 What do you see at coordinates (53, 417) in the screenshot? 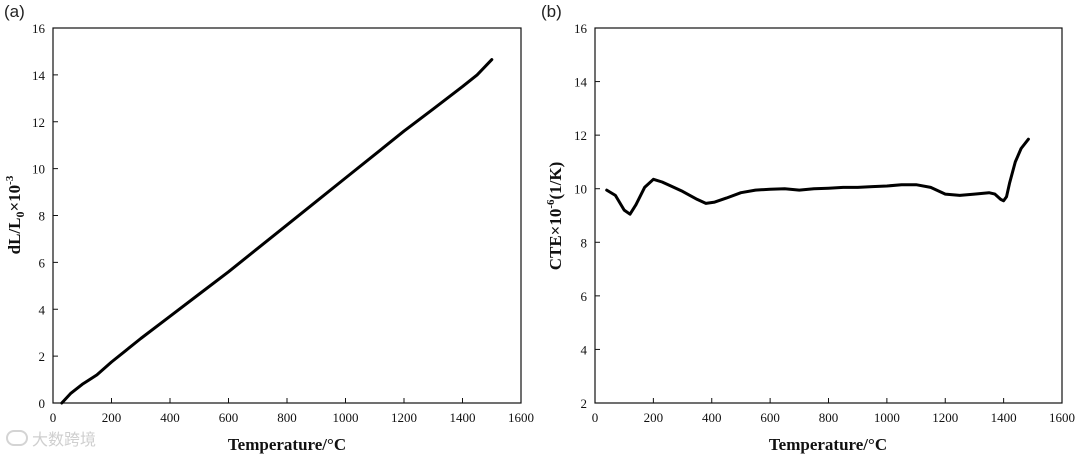
I see `panel-a-x-tick-label: 0` at bounding box center [53, 417].